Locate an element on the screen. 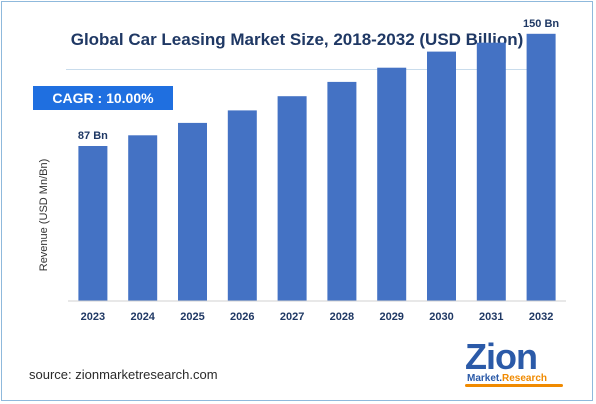 Image resolution: width=596 pixels, height=404 pixels. bar-2029 is located at coordinates (392, 184).